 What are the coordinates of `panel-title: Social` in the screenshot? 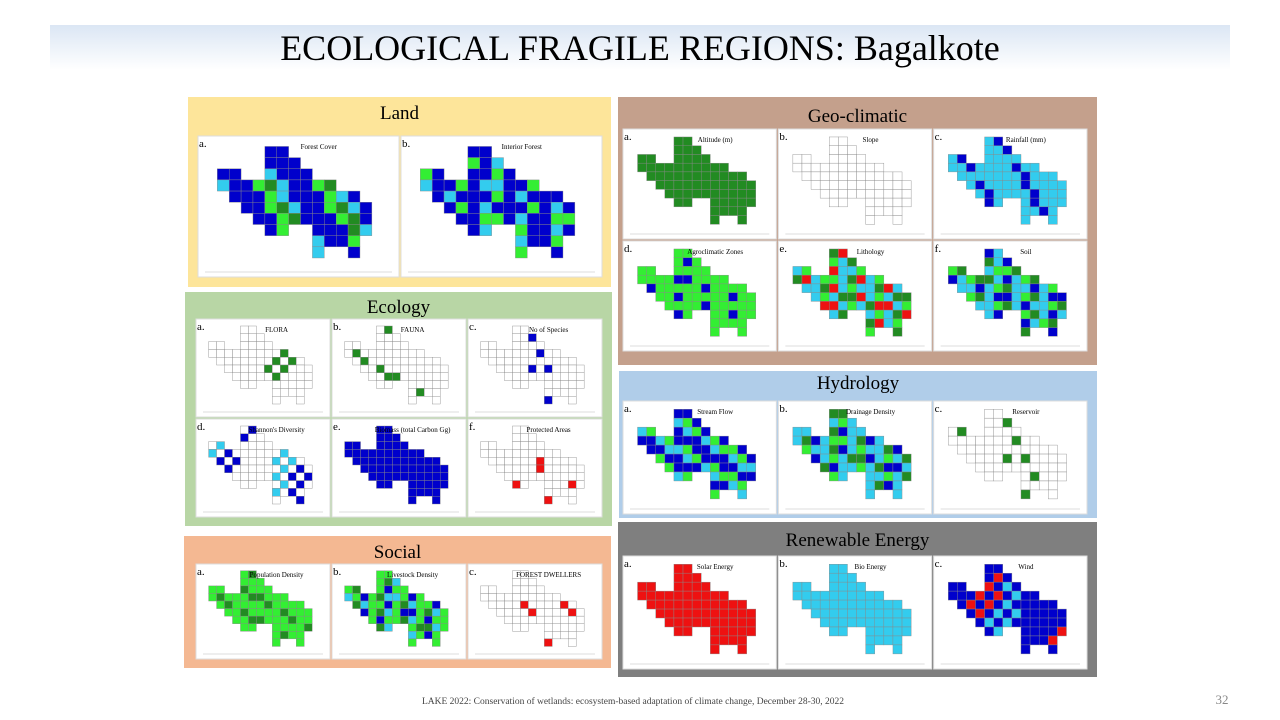 It's located at (398, 552).